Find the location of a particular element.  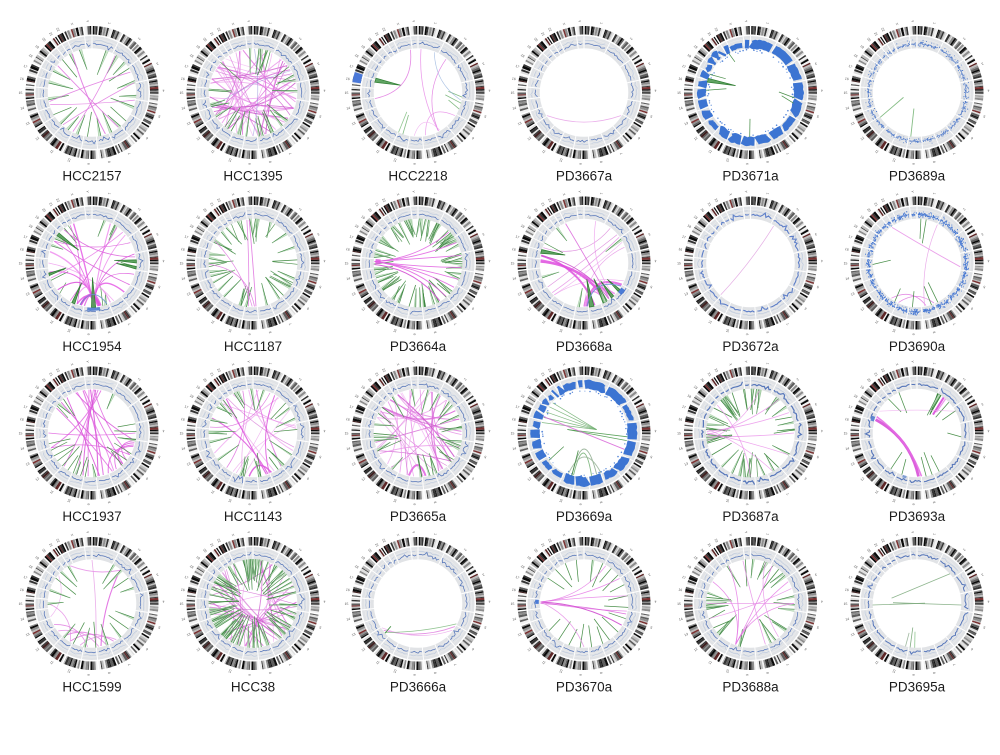

svg-text: HCC2218 is located at coordinates (417, 176).